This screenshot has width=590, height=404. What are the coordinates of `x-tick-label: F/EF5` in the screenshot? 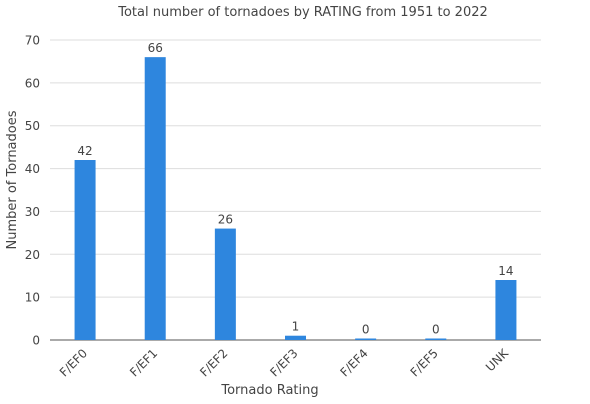 It's located at (424, 362).